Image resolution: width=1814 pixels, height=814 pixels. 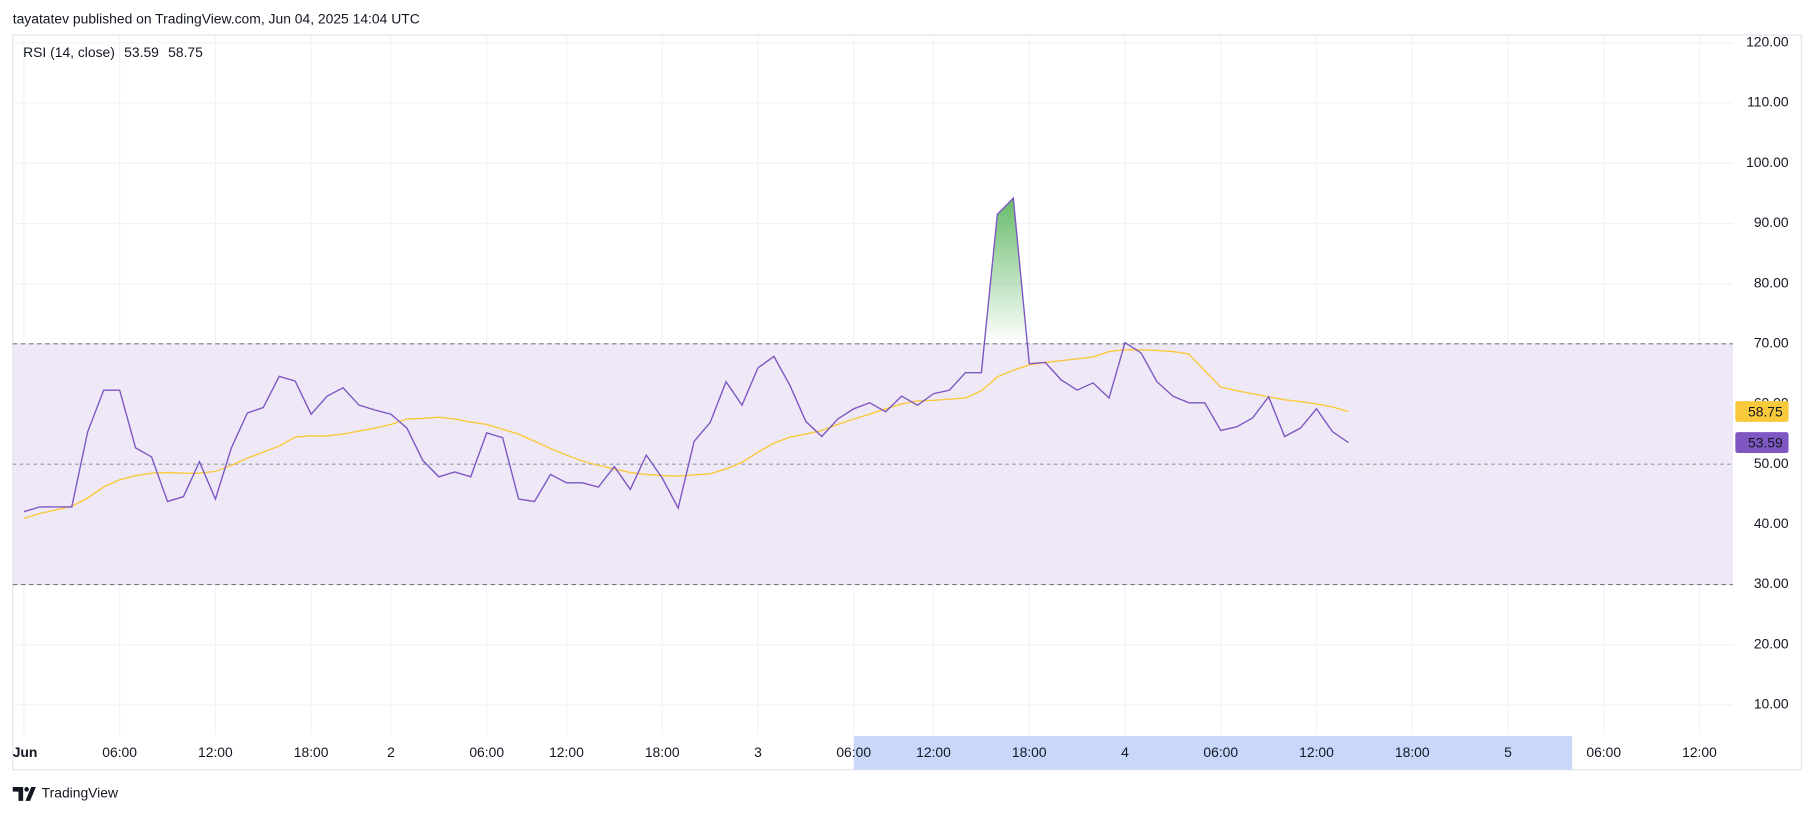 What do you see at coordinates (1771, 704) in the screenshot?
I see `y-tick-label: 10.00` at bounding box center [1771, 704].